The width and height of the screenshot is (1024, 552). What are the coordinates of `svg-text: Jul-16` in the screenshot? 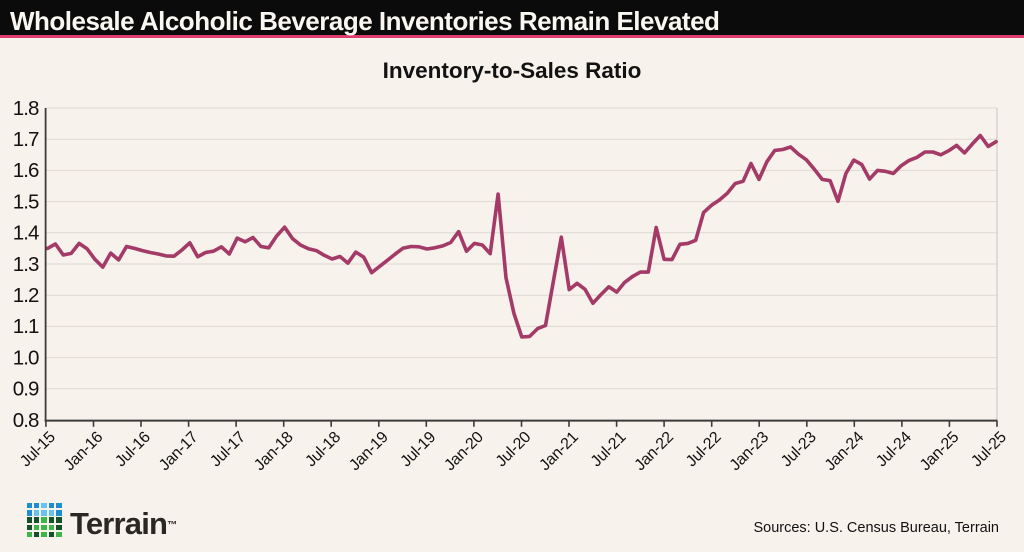 It's located at (133, 450).